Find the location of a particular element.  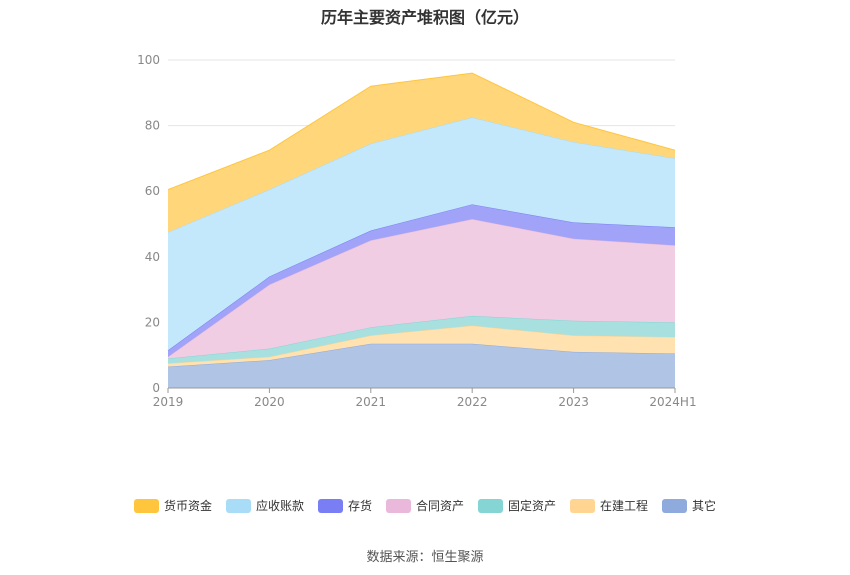

legend: 货币资金 应收账款 存货 合同资产 固定资产 在建工程 其它 is located at coordinates (425, 505).